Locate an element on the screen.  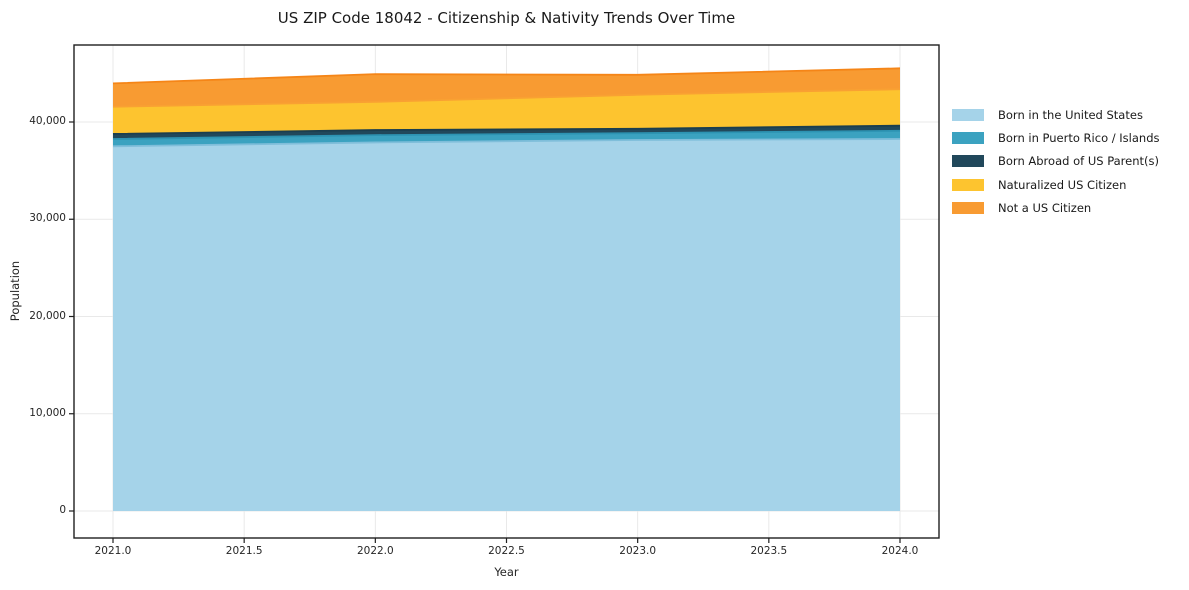
legend-label: Born Abroad of US Parent(s) is located at coordinates (1078, 161).